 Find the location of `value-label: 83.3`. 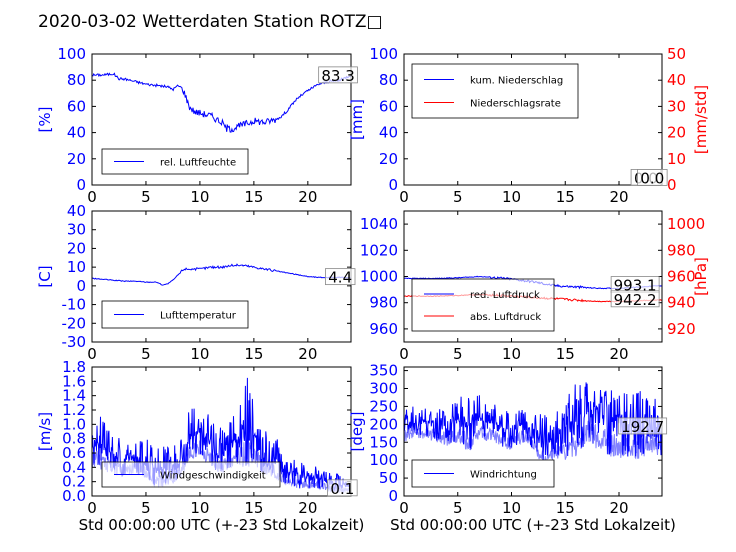

value-label: 83.3 is located at coordinates (337, 76).